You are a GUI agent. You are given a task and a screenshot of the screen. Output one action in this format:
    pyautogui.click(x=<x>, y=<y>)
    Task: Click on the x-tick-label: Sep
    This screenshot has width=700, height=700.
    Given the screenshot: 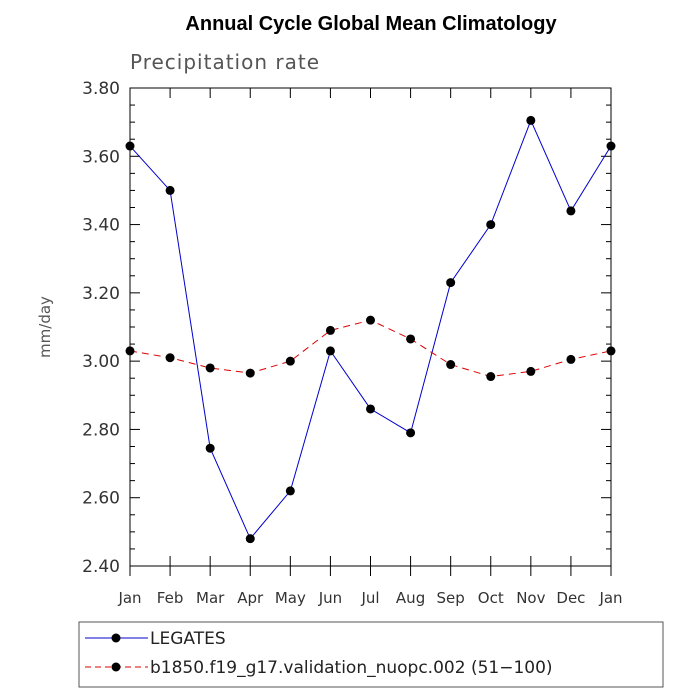 What is the action you would take?
    pyautogui.click(x=451, y=598)
    